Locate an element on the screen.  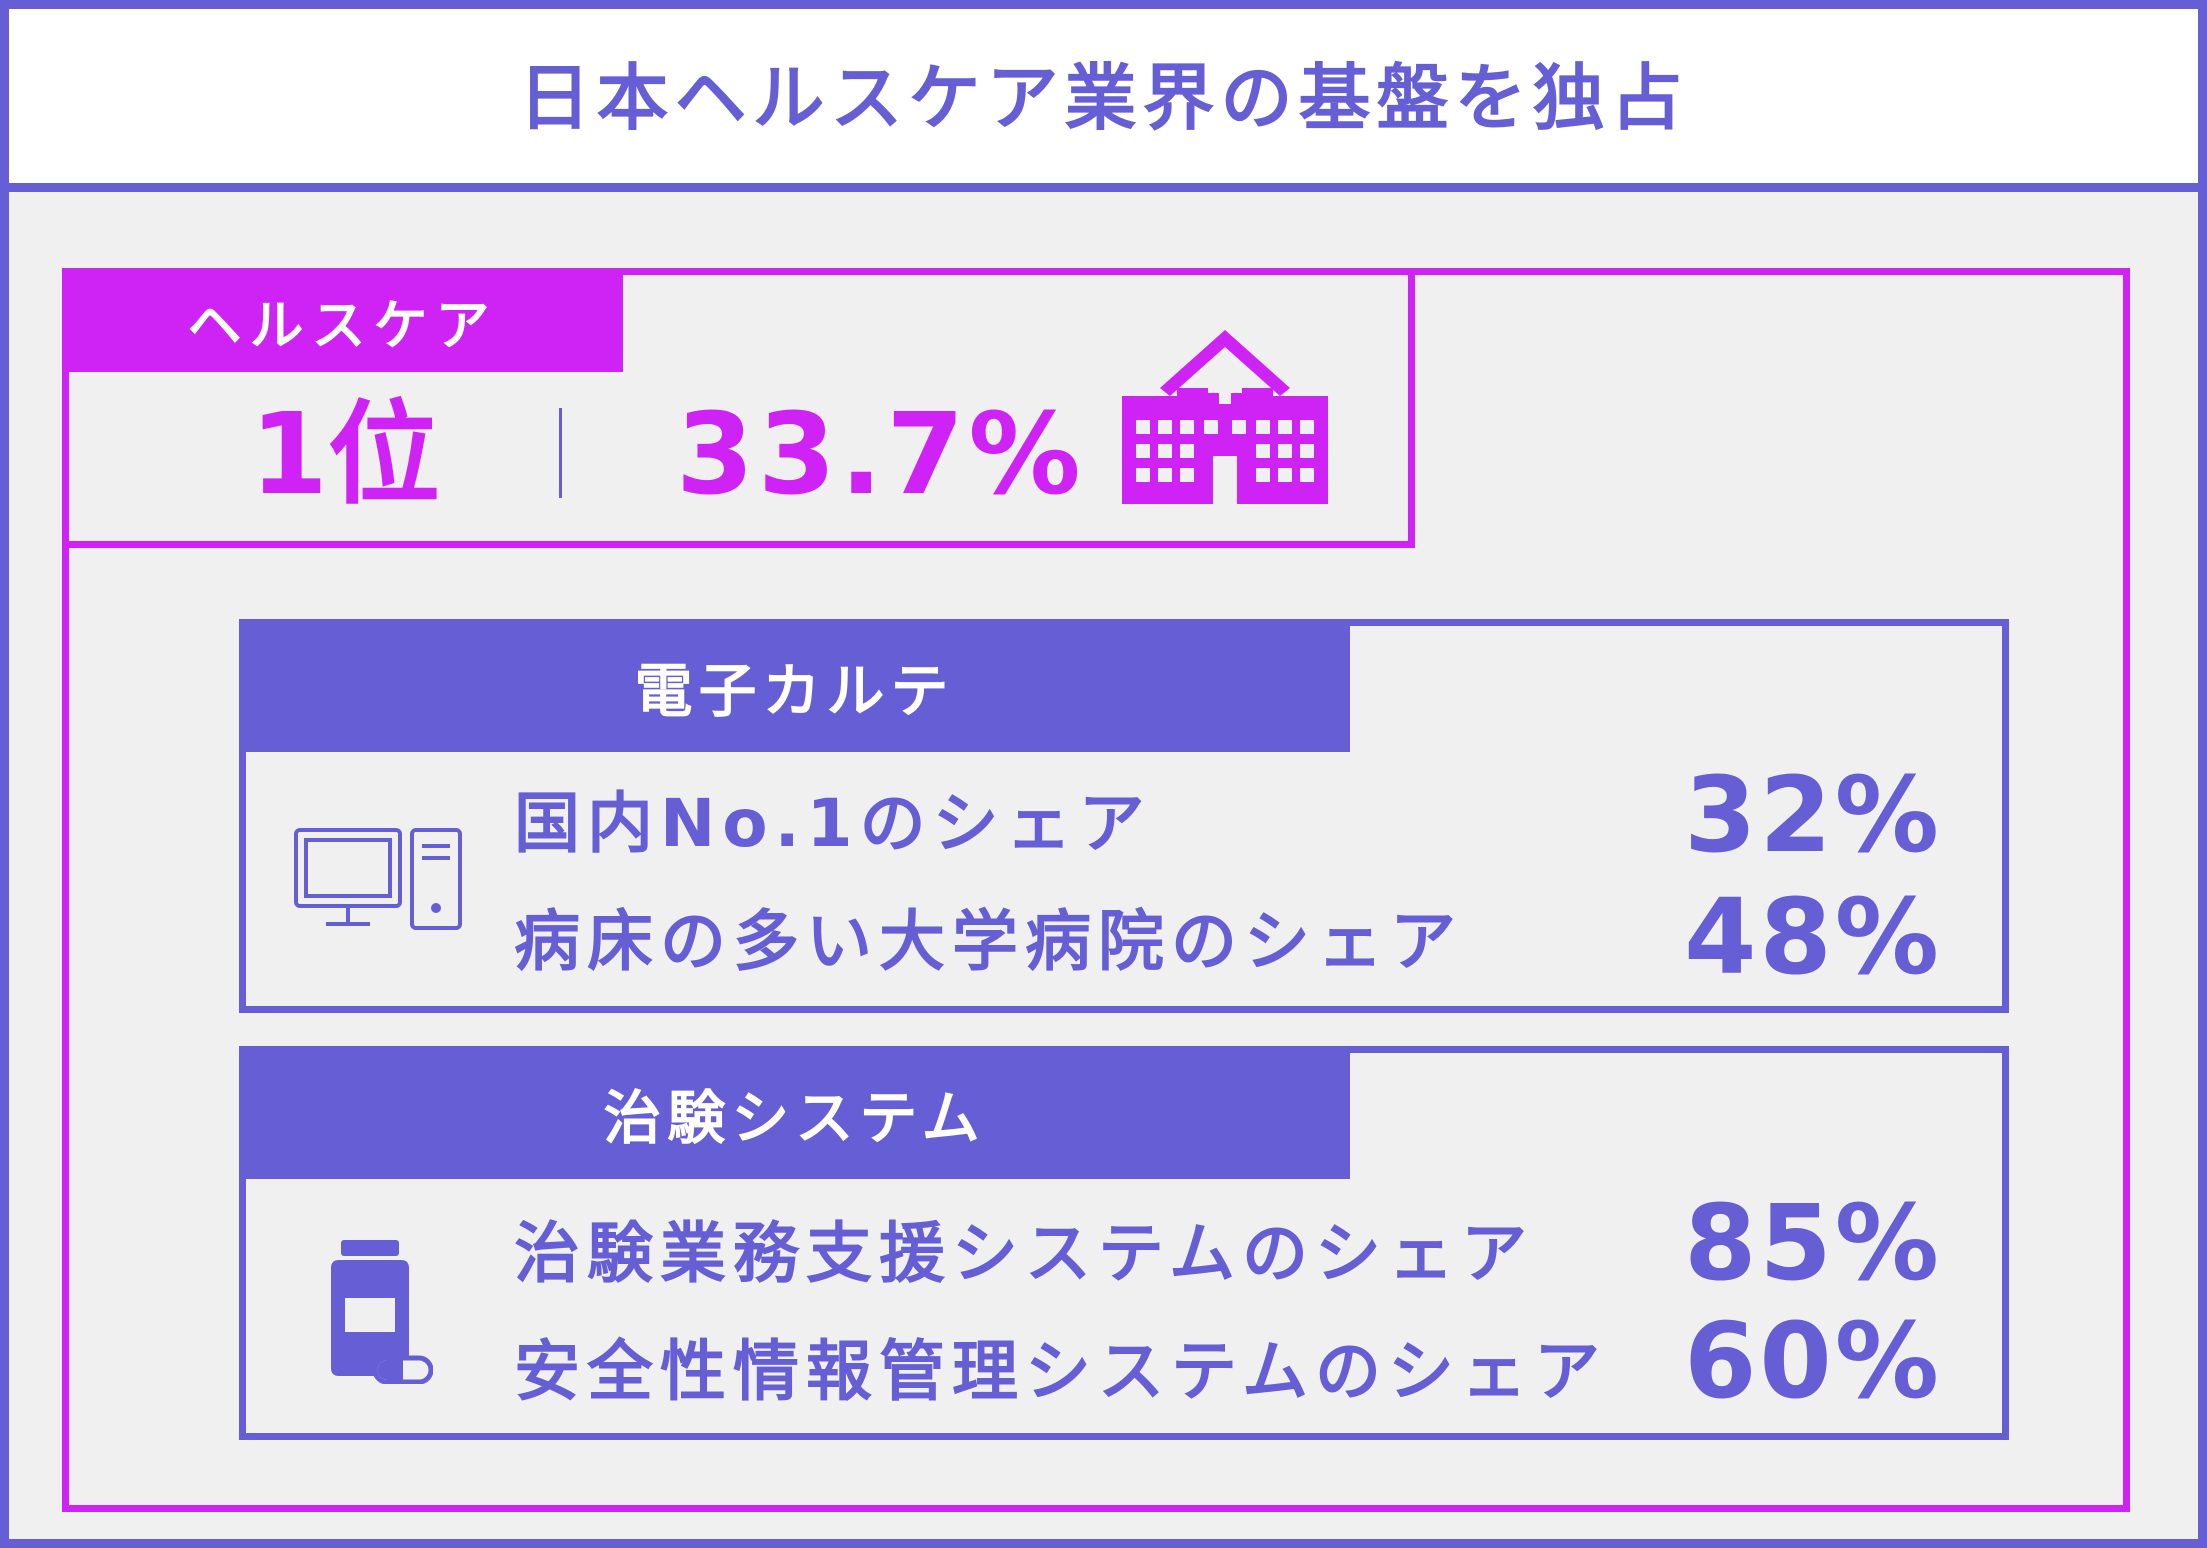
clinical-trial-row-label: 治験業務支援システムのシェア is located at coordinates (1024, 1253).